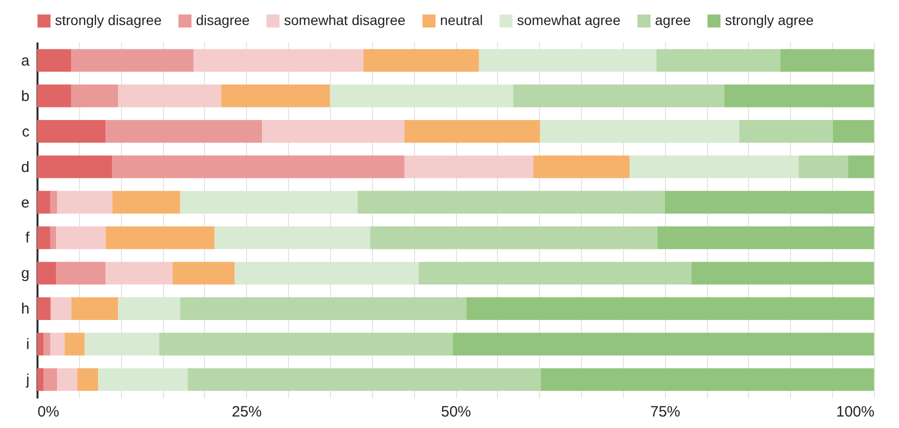 Image resolution: width=899 pixels, height=428 pixels. I want to click on x-tick-label: 75%, so click(665, 412).